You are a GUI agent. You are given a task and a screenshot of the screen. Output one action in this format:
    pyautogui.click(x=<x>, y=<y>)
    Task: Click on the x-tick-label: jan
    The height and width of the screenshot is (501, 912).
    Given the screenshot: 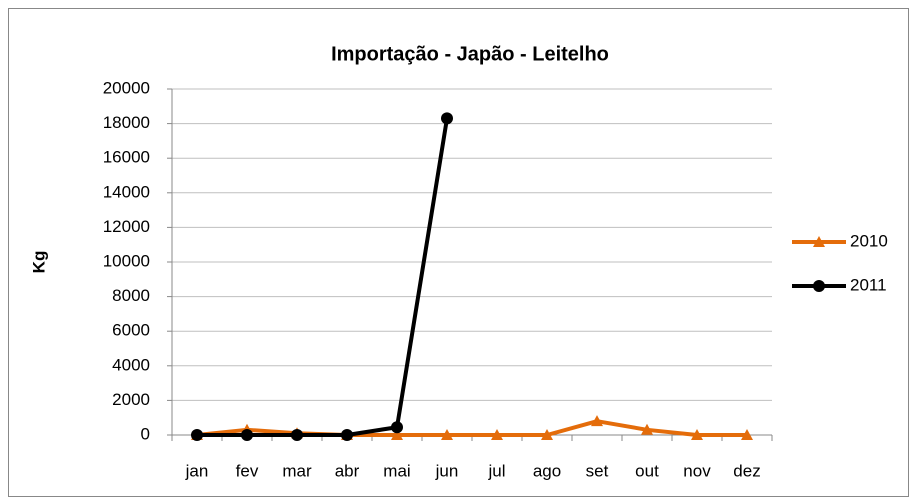 What is the action you would take?
    pyautogui.click(x=197, y=470)
    